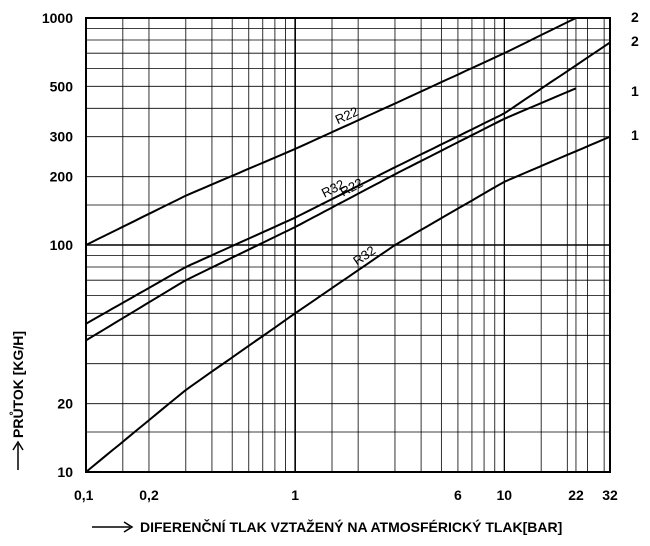  I want to click on x-tick-labels: 0,1 0,2 1 6 10 22 32, so click(346, 495).